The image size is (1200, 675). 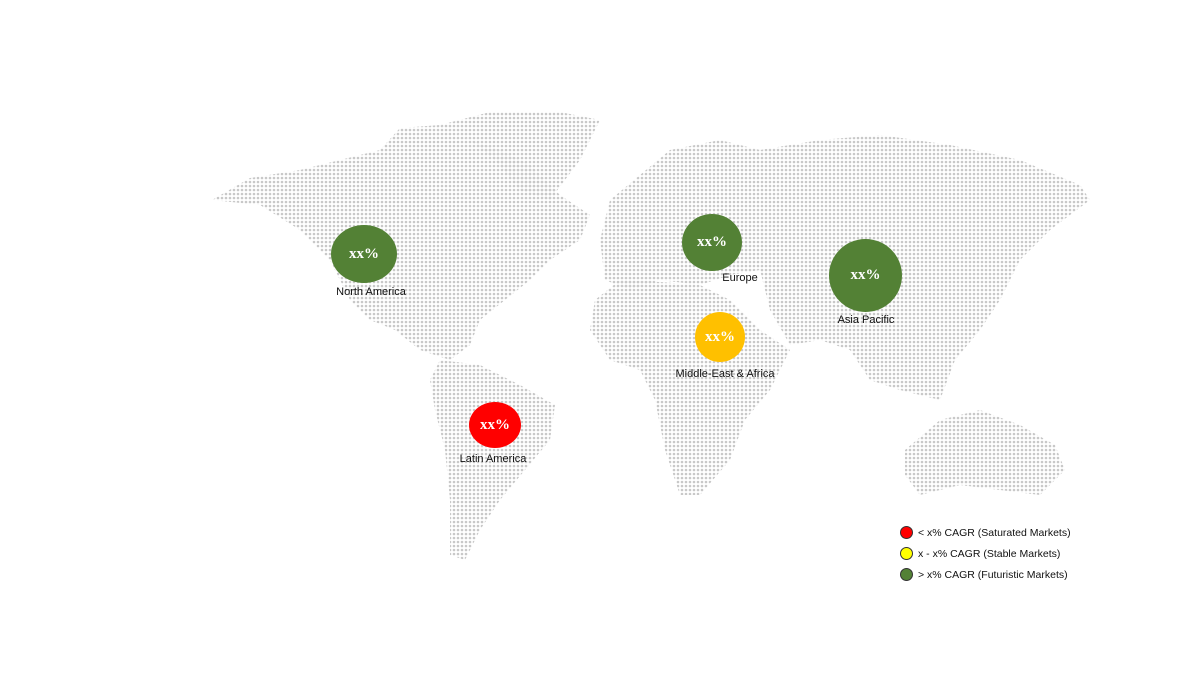 What do you see at coordinates (866, 320) in the screenshot?
I see `region-label-asia-pacific: Asia Pacific` at bounding box center [866, 320].